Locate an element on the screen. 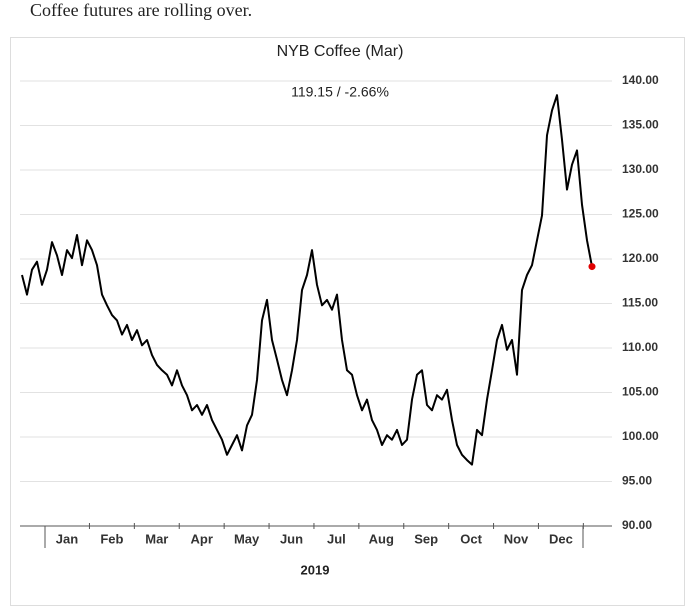  y-tick-label: 120.00 is located at coordinates (640, 258).